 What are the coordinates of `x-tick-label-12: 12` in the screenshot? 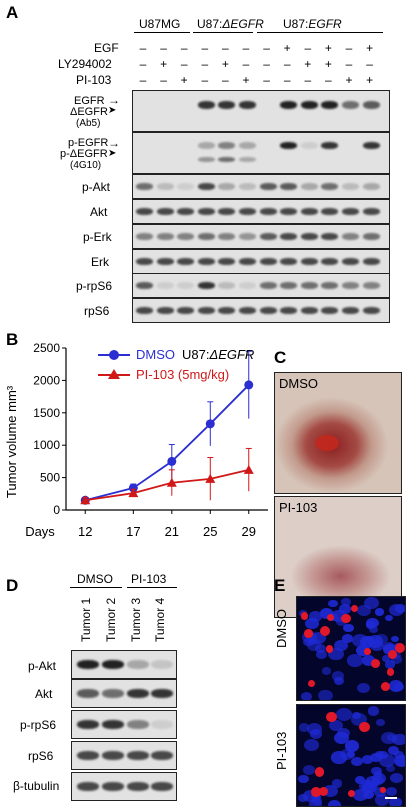 It's located at (85, 531).